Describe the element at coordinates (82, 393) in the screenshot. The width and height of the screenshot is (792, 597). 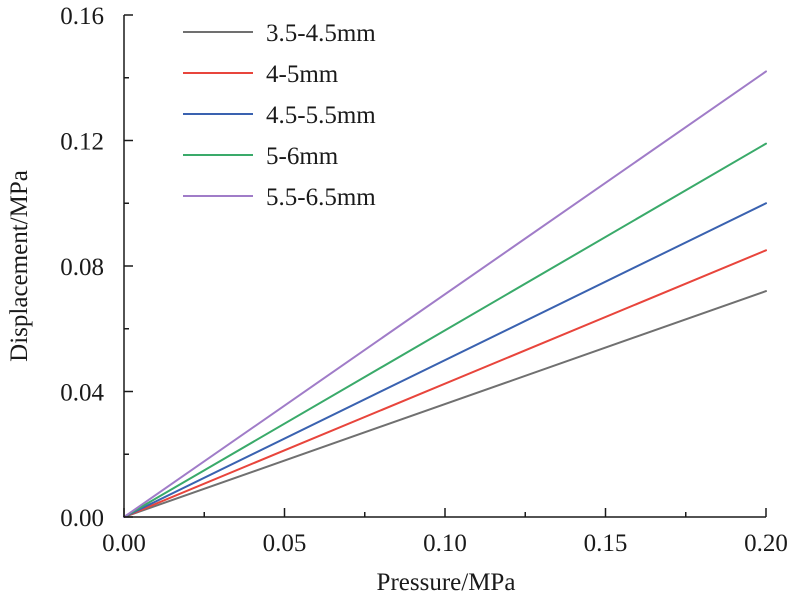
I see `y-tick-label: 0.04` at that location.